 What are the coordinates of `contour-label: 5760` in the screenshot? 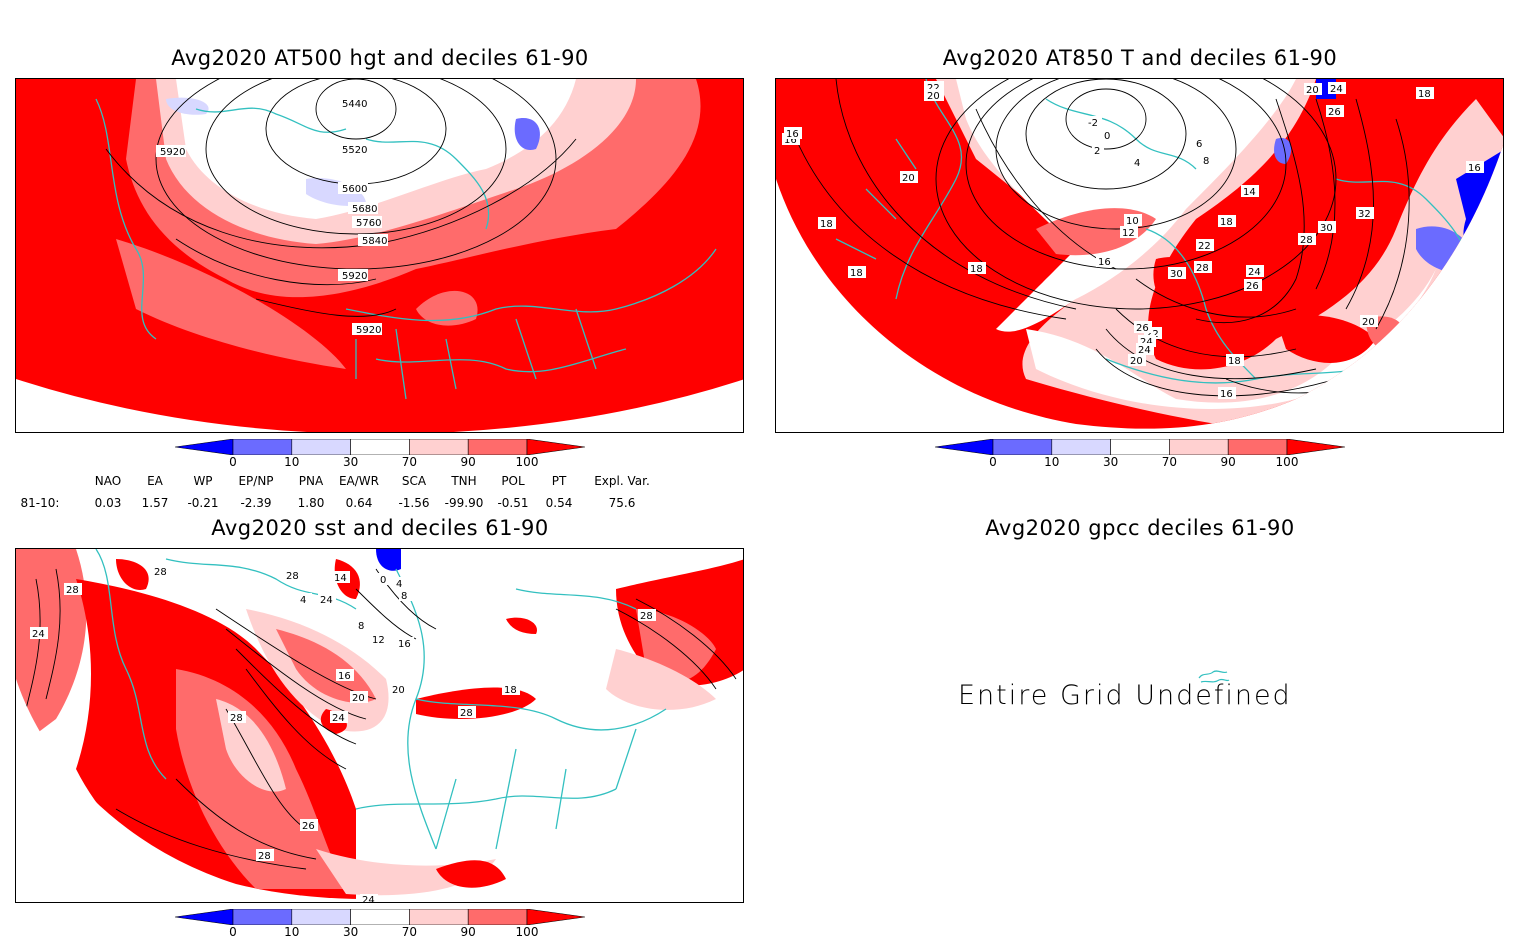 It's located at (368, 223).